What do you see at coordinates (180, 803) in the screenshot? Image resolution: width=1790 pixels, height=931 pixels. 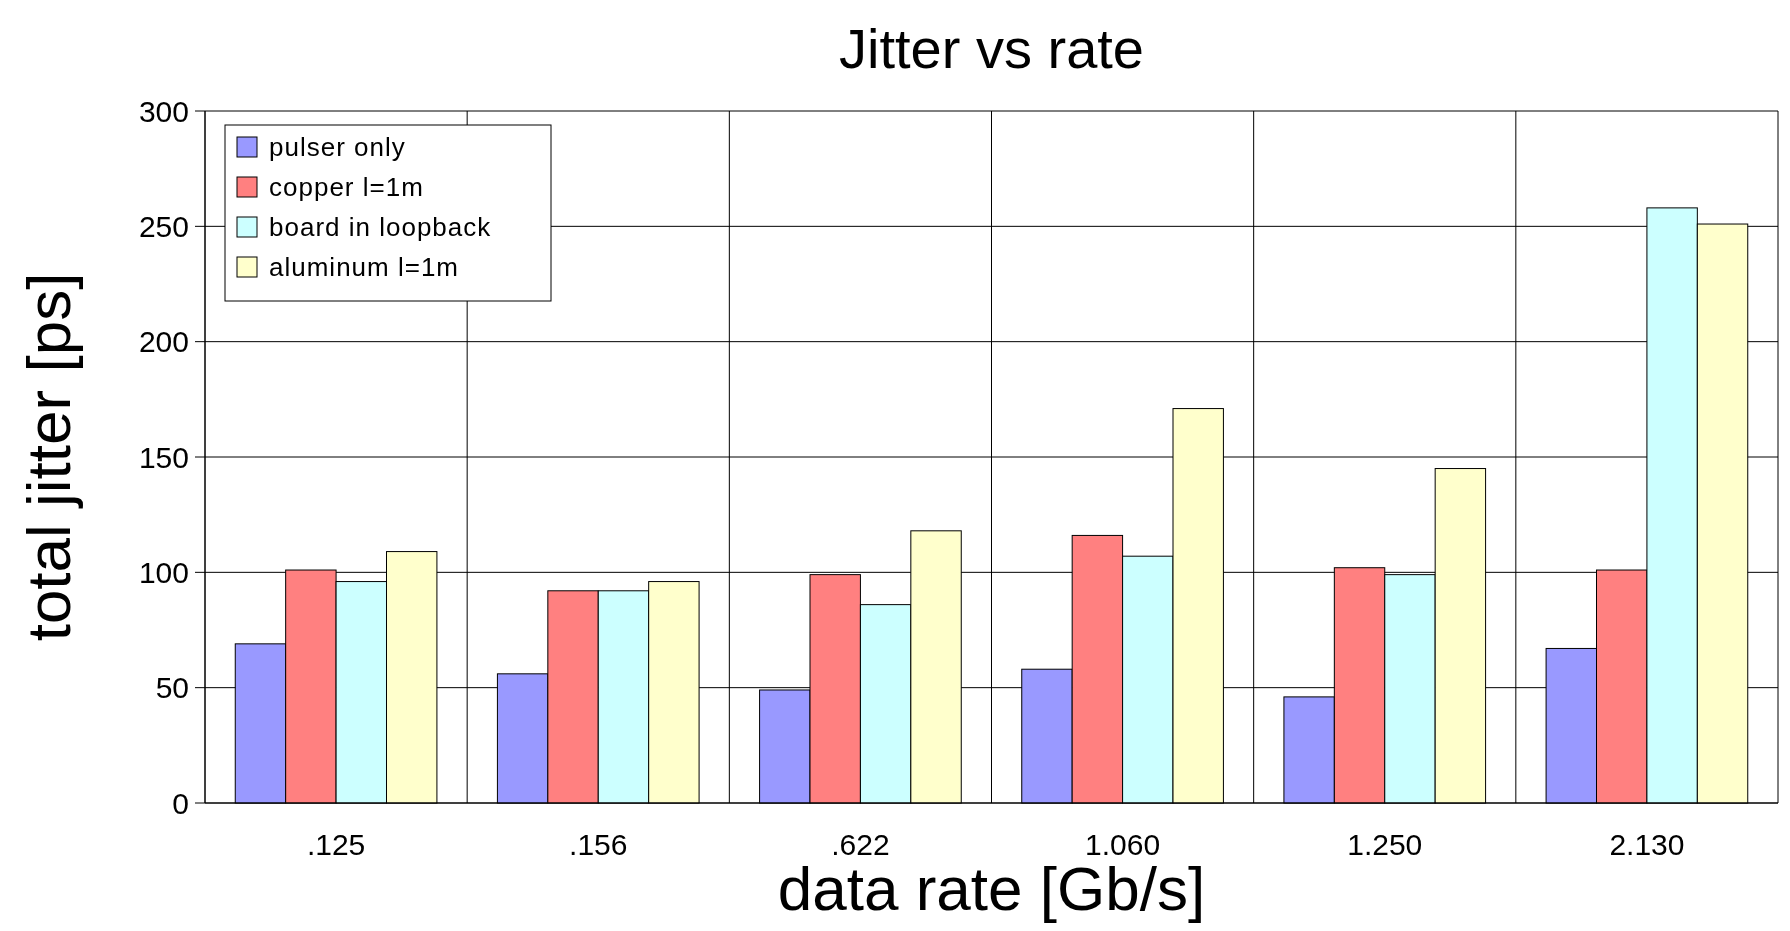 I see `y-tick-label: 0` at bounding box center [180, 803].